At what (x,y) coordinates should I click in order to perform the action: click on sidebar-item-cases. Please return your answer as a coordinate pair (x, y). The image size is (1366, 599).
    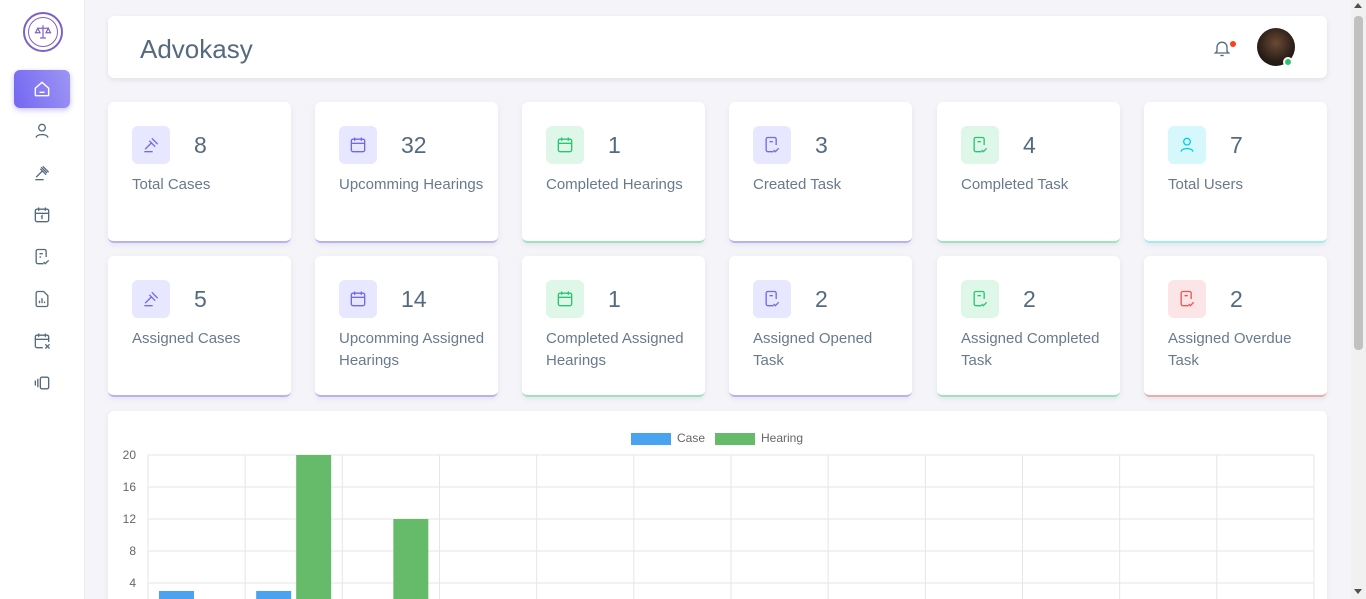
    Looking at the image, I should click on (42, 173).